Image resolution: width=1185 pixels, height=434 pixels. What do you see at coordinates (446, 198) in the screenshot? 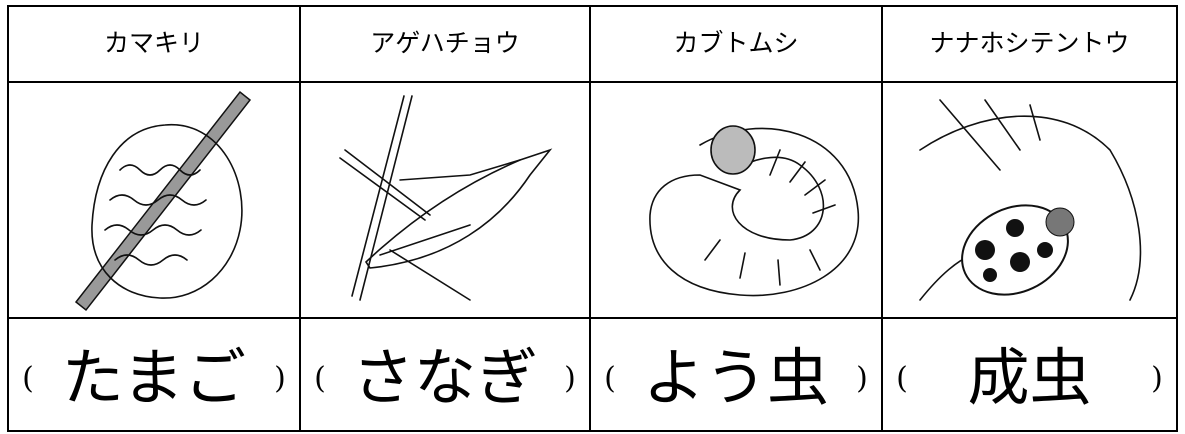
I see `chrysalis-drawing` at bounding box center [446, 198].